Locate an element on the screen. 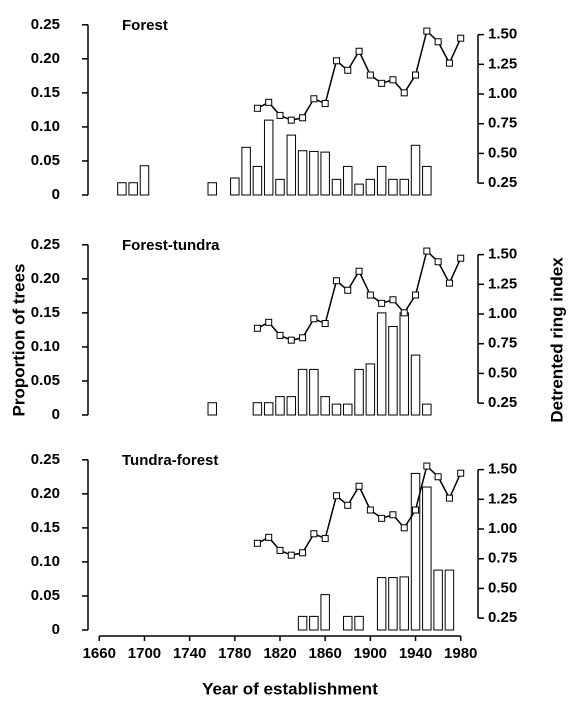 This screenshot has width=570, height=703. x-tick-label: 1820 is located at coordinates (279, 653).